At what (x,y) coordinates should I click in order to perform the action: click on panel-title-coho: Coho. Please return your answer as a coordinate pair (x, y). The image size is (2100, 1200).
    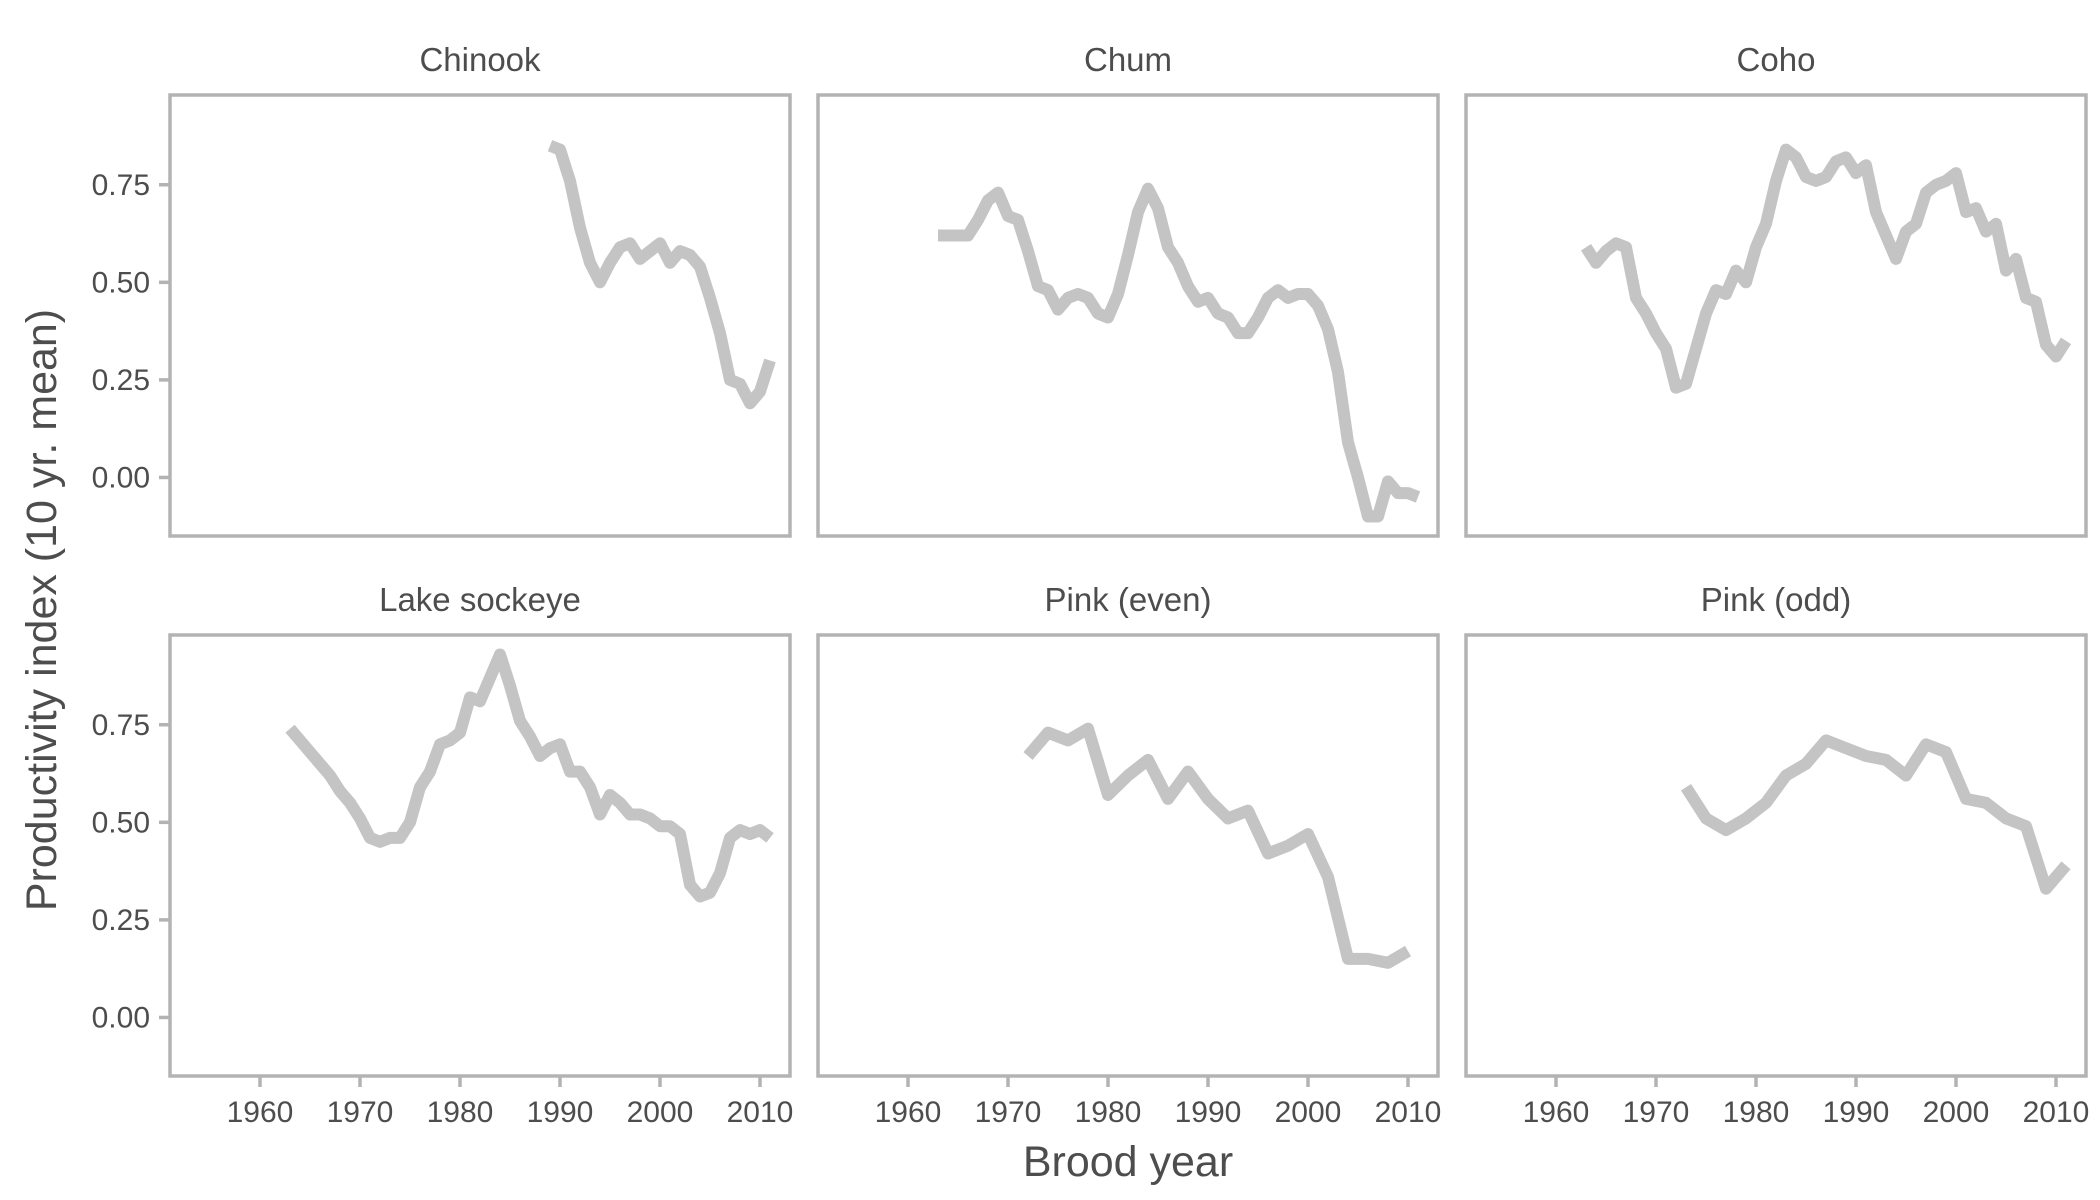
    Looking at the image, I should click on (1776, 59).